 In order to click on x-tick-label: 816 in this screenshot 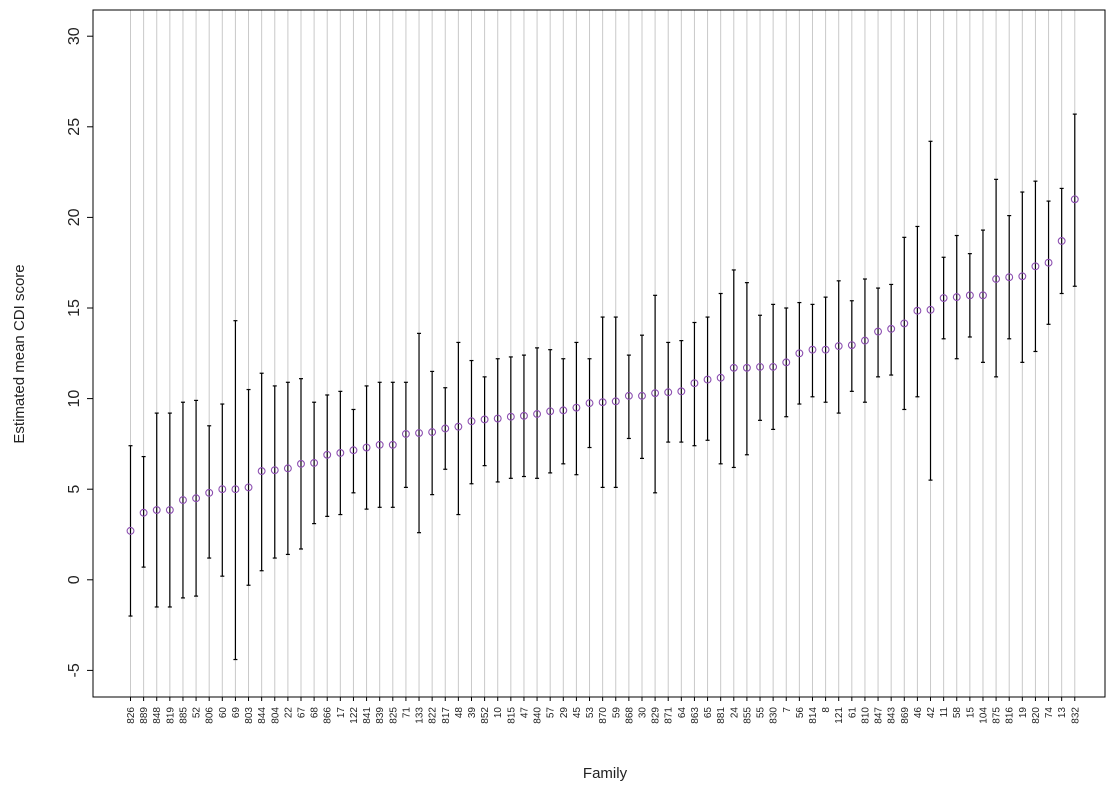, I will do `click(1010, 715)`.